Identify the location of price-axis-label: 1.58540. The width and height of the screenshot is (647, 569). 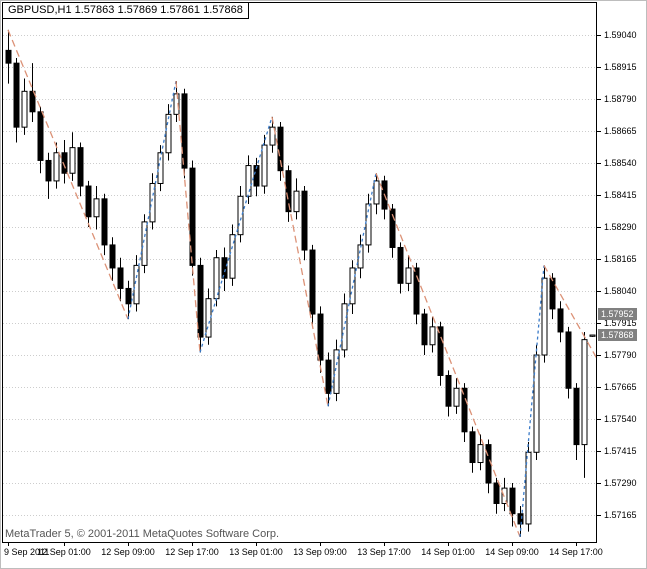
(620, 163).